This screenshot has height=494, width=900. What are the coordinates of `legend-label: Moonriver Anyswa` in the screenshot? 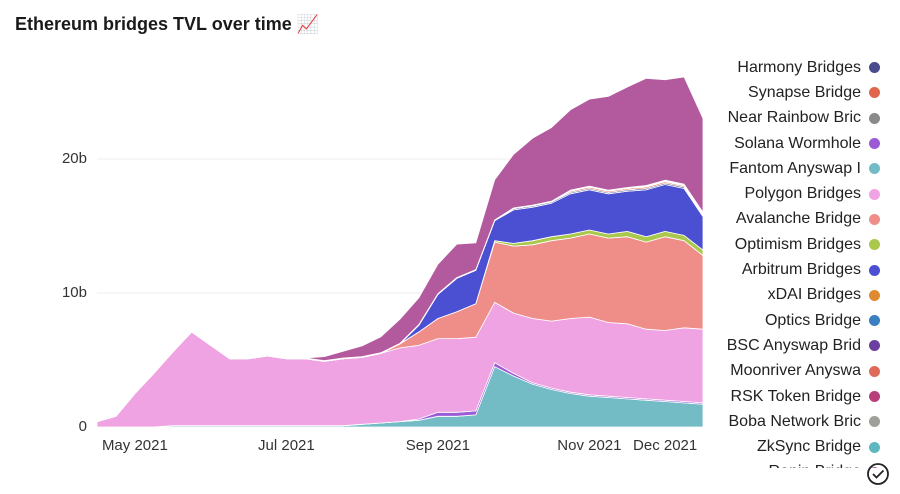 It's located at (795, 371).